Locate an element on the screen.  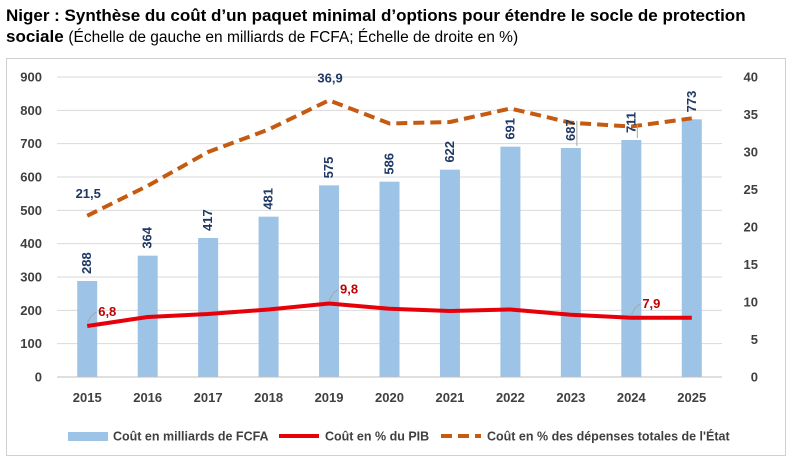
y-right-tick-label: 5 is located at coordinates (754, 339).